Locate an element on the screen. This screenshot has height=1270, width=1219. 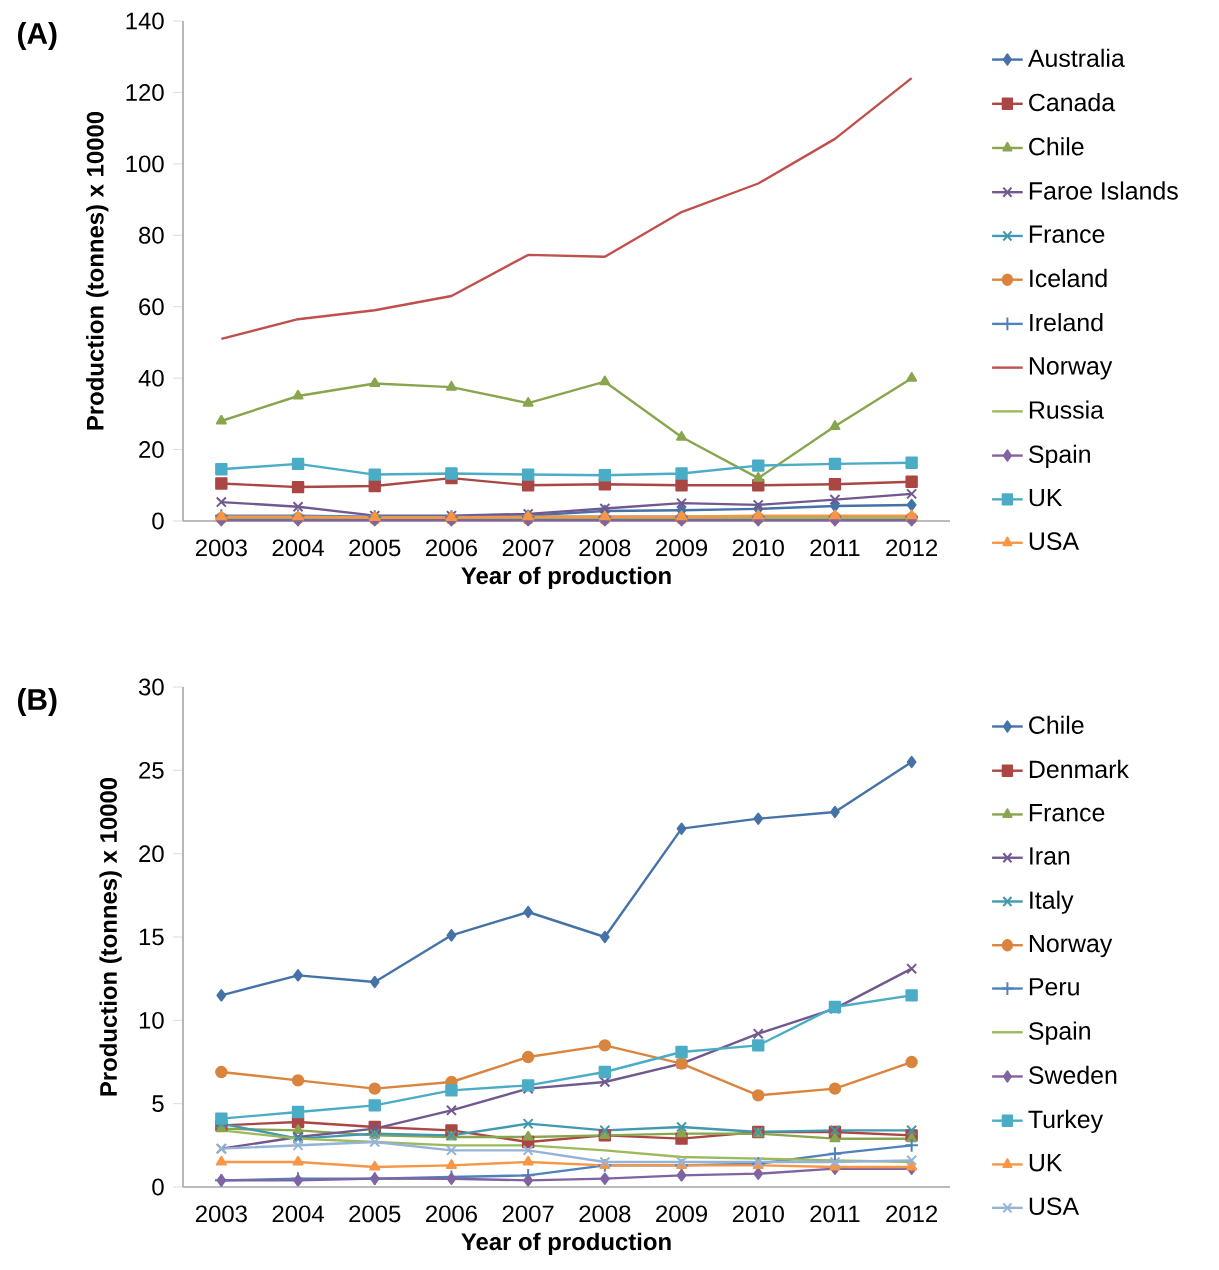
legend-label: Russia is located at coordinates (1066, 409).